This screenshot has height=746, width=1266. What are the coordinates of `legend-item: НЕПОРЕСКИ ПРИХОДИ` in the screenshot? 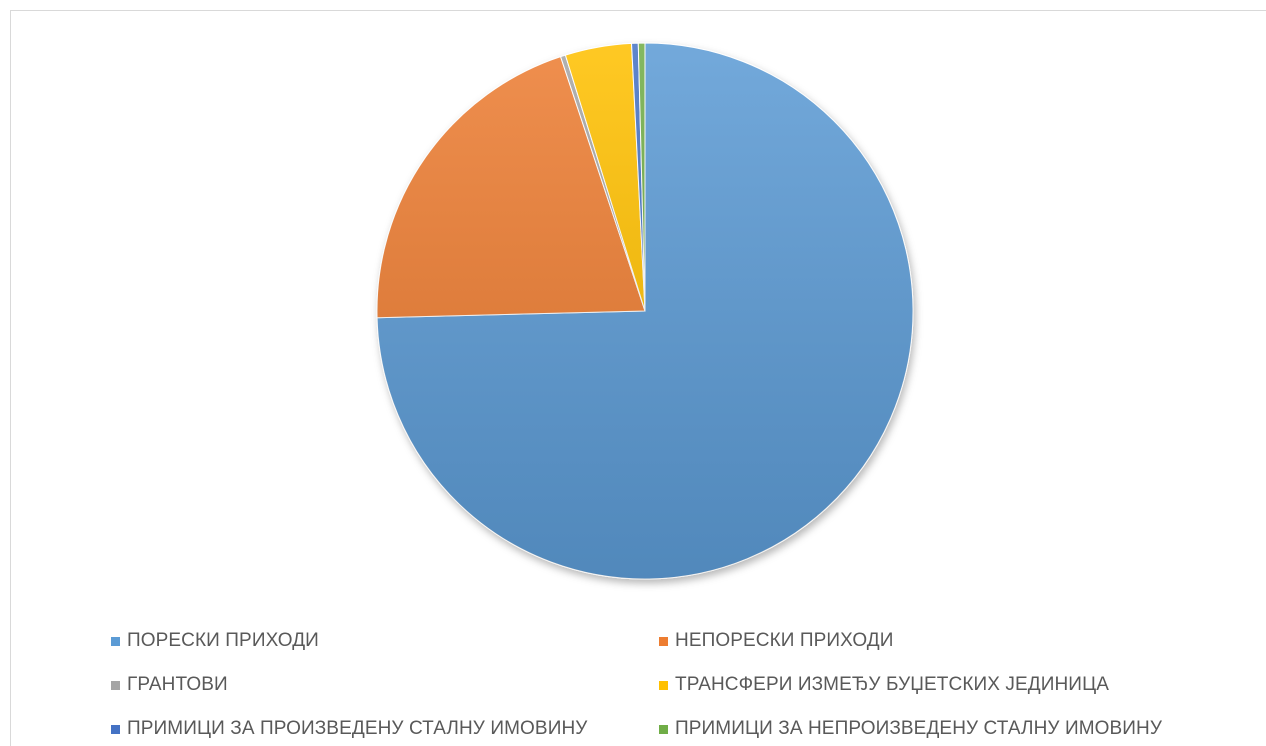 It's located at (933, 641).